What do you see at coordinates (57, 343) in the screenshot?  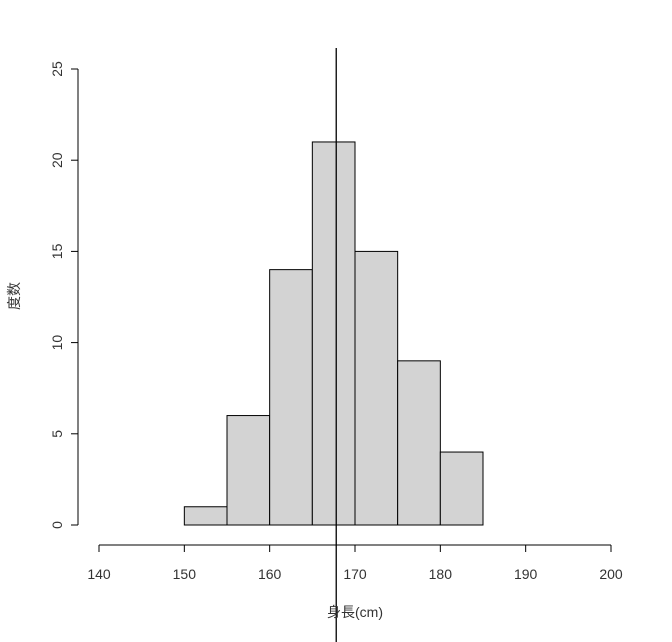 I see `y-tick-label: 10` at bounding box center [57, 343].